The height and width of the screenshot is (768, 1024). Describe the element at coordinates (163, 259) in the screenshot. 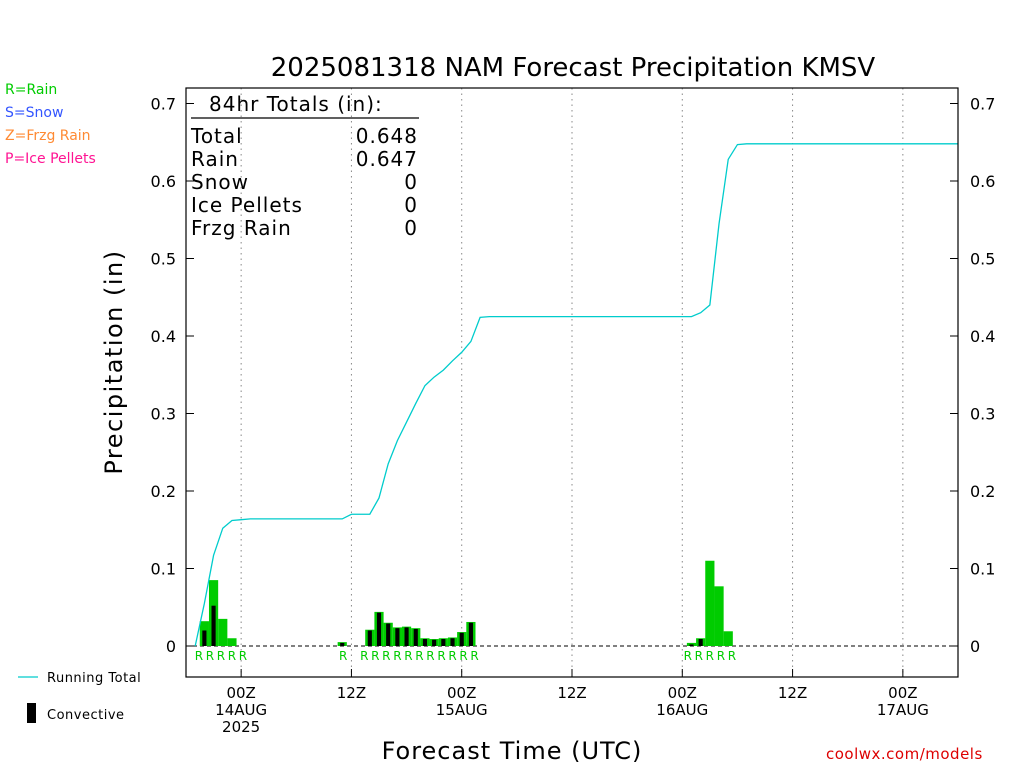

I see `y-tick-label: 0.5` at that location.